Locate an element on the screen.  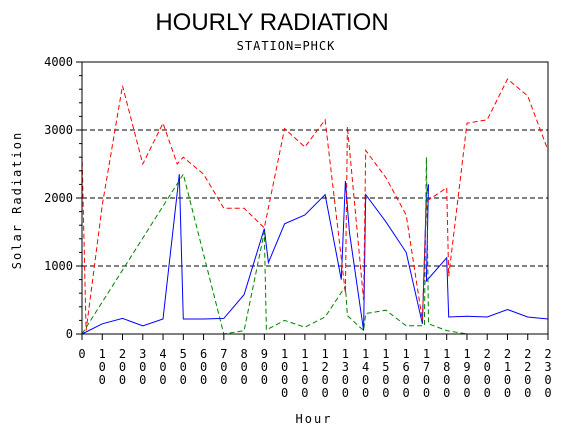
x-axis-label: Hour is located at coordinates (314, 419).